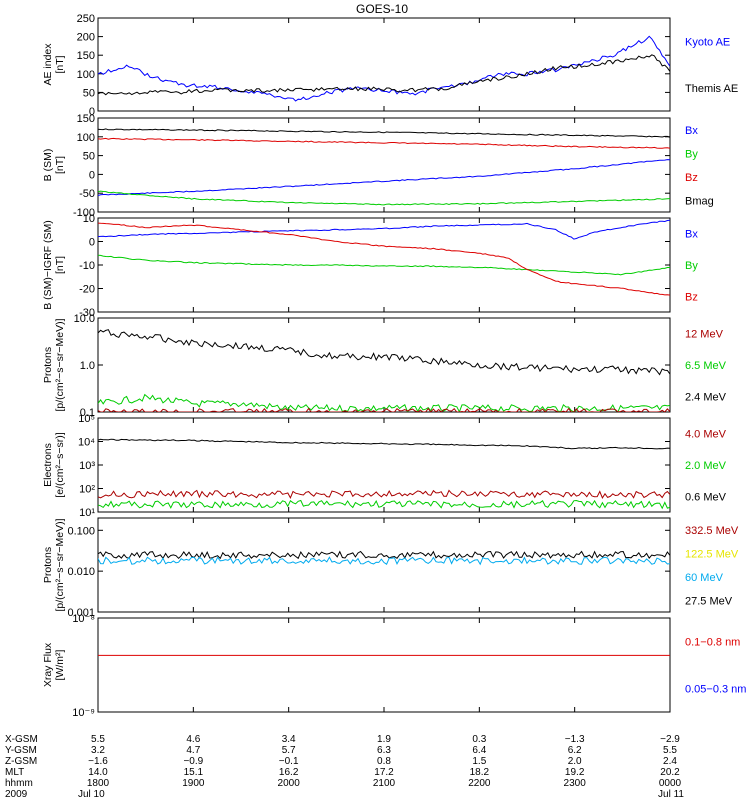 The width and height of the screenshot is (750, 800). I want to click on series-60-mev, so click(384, 561).